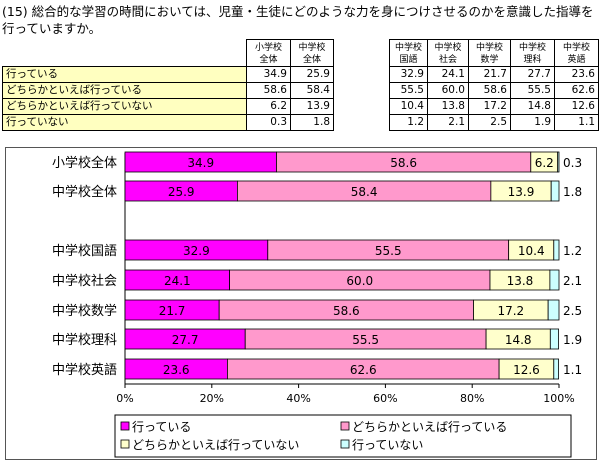 This screenshot has height=464, width=600. Describe the element at coordinates (177, 281) in the screenshot. I see `data-label: 24.1` at that location.